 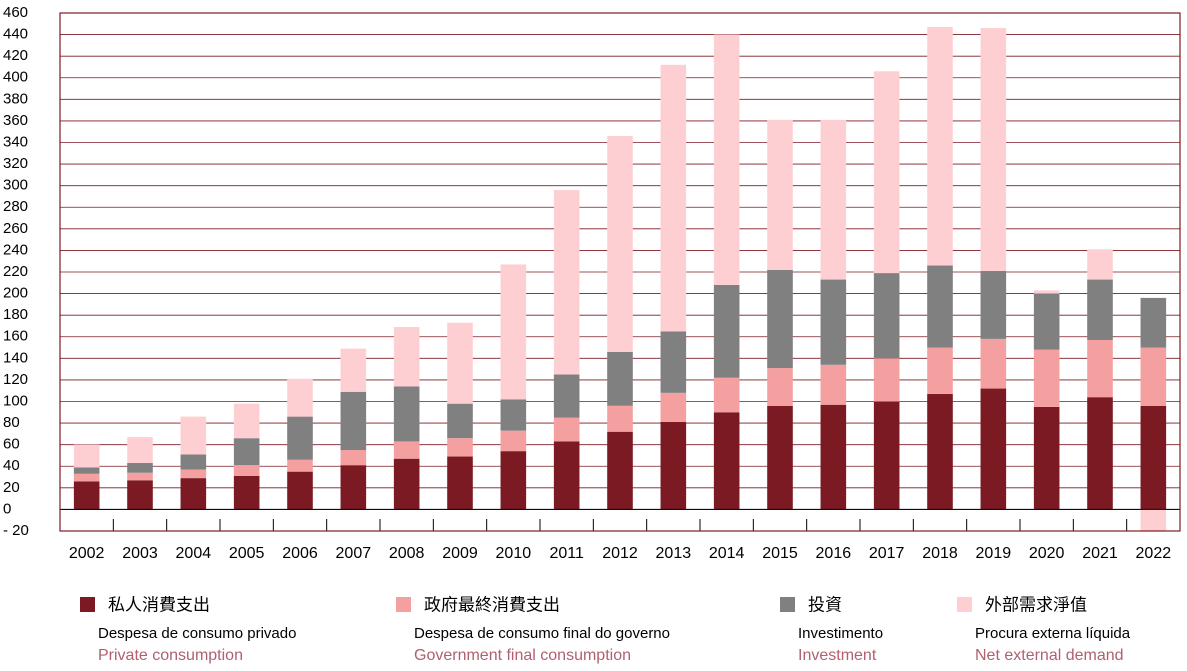 What do you see at coordinates (727, 553) in the screenshot?
I see `x-tick-label: 2014` at bounding box center [727, 553].